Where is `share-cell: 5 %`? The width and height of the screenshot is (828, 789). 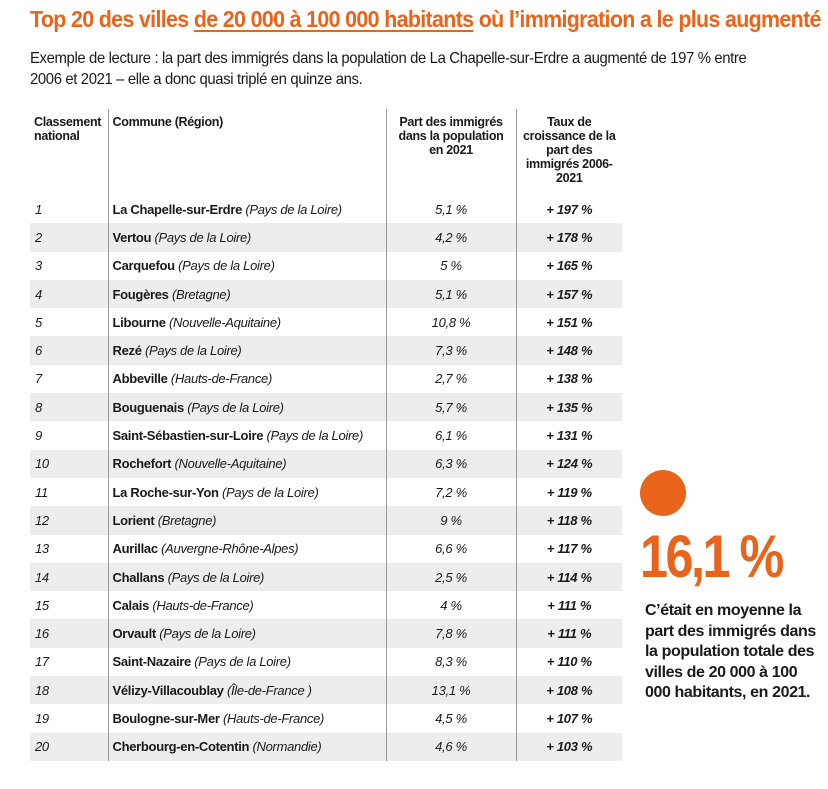
share-cell: 5 % is located at coordinates (451, 265).